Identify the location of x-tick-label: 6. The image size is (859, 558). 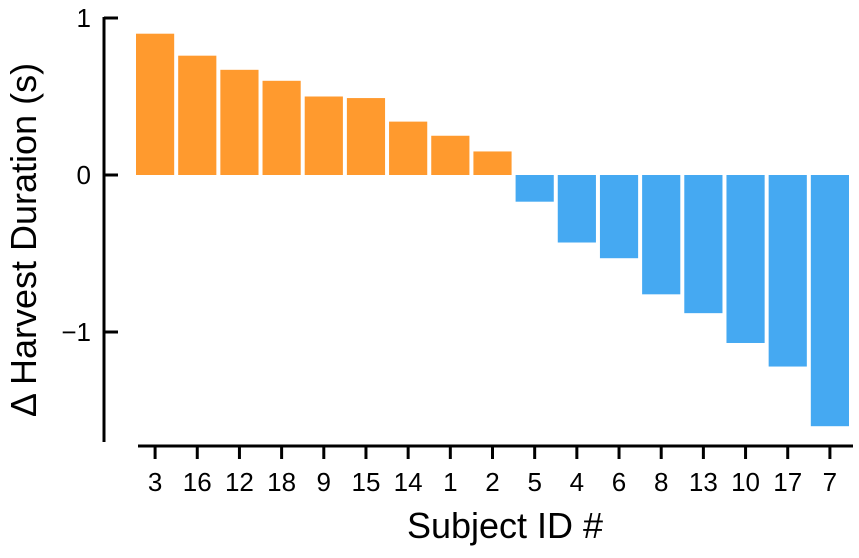
(619, 482).